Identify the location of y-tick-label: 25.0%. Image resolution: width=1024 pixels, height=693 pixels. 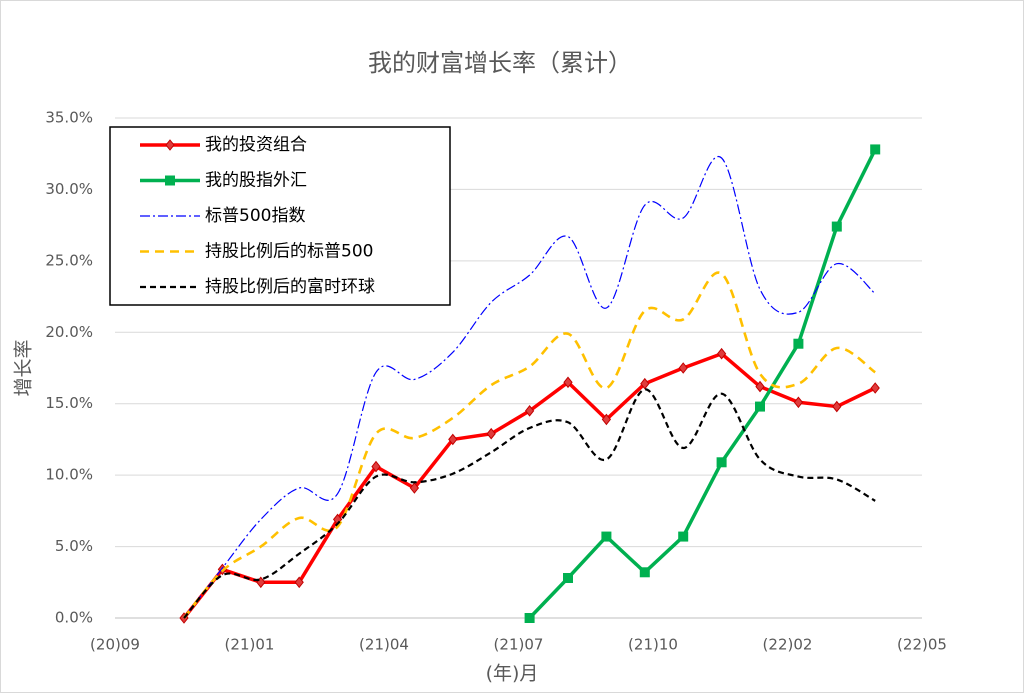
(69, 260).